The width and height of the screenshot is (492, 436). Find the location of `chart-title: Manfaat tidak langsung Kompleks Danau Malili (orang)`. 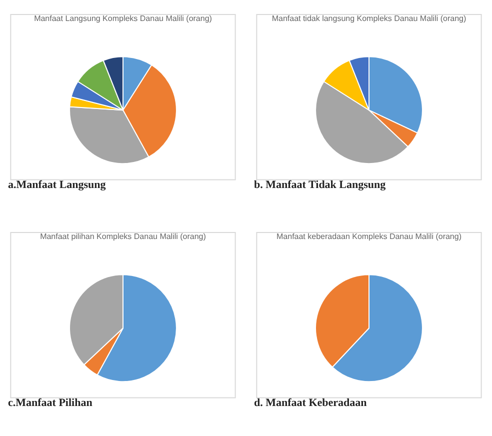

chart-title: Manfaat tidak langsung Kompleks Danau Malili (orang) is located at coordinates (369, 18).